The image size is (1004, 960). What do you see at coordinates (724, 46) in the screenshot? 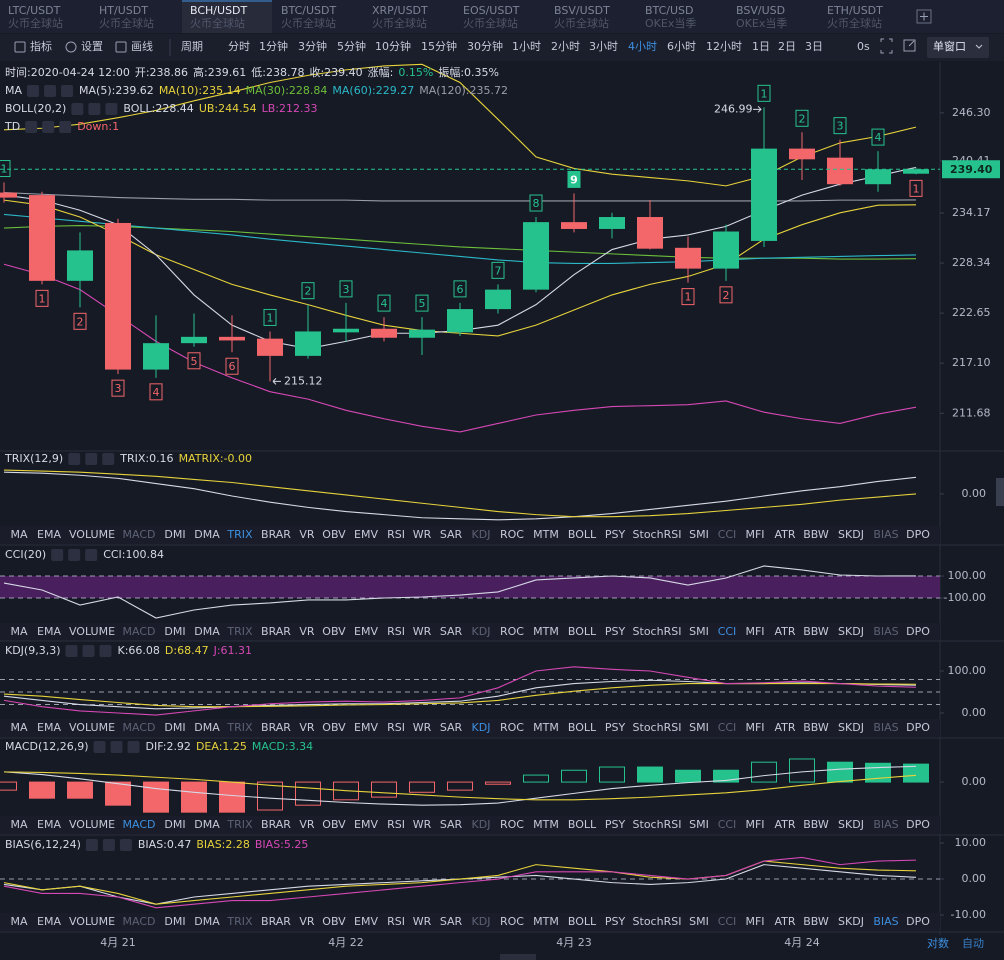
I see `period-button: 12小时` at bounding box center [724, 46].